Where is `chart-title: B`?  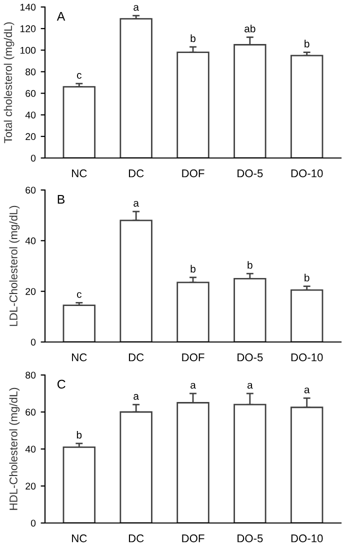
chart-title: B is located at coordinates (61, 199).